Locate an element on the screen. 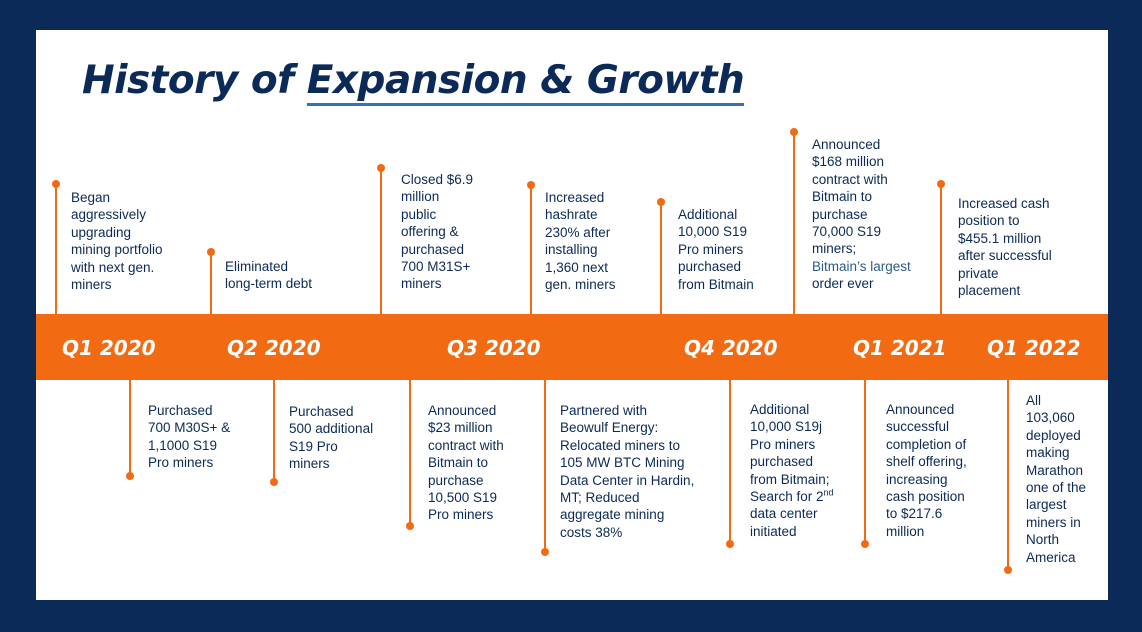  title-prefix: History of is located at coordinates (194, 80).